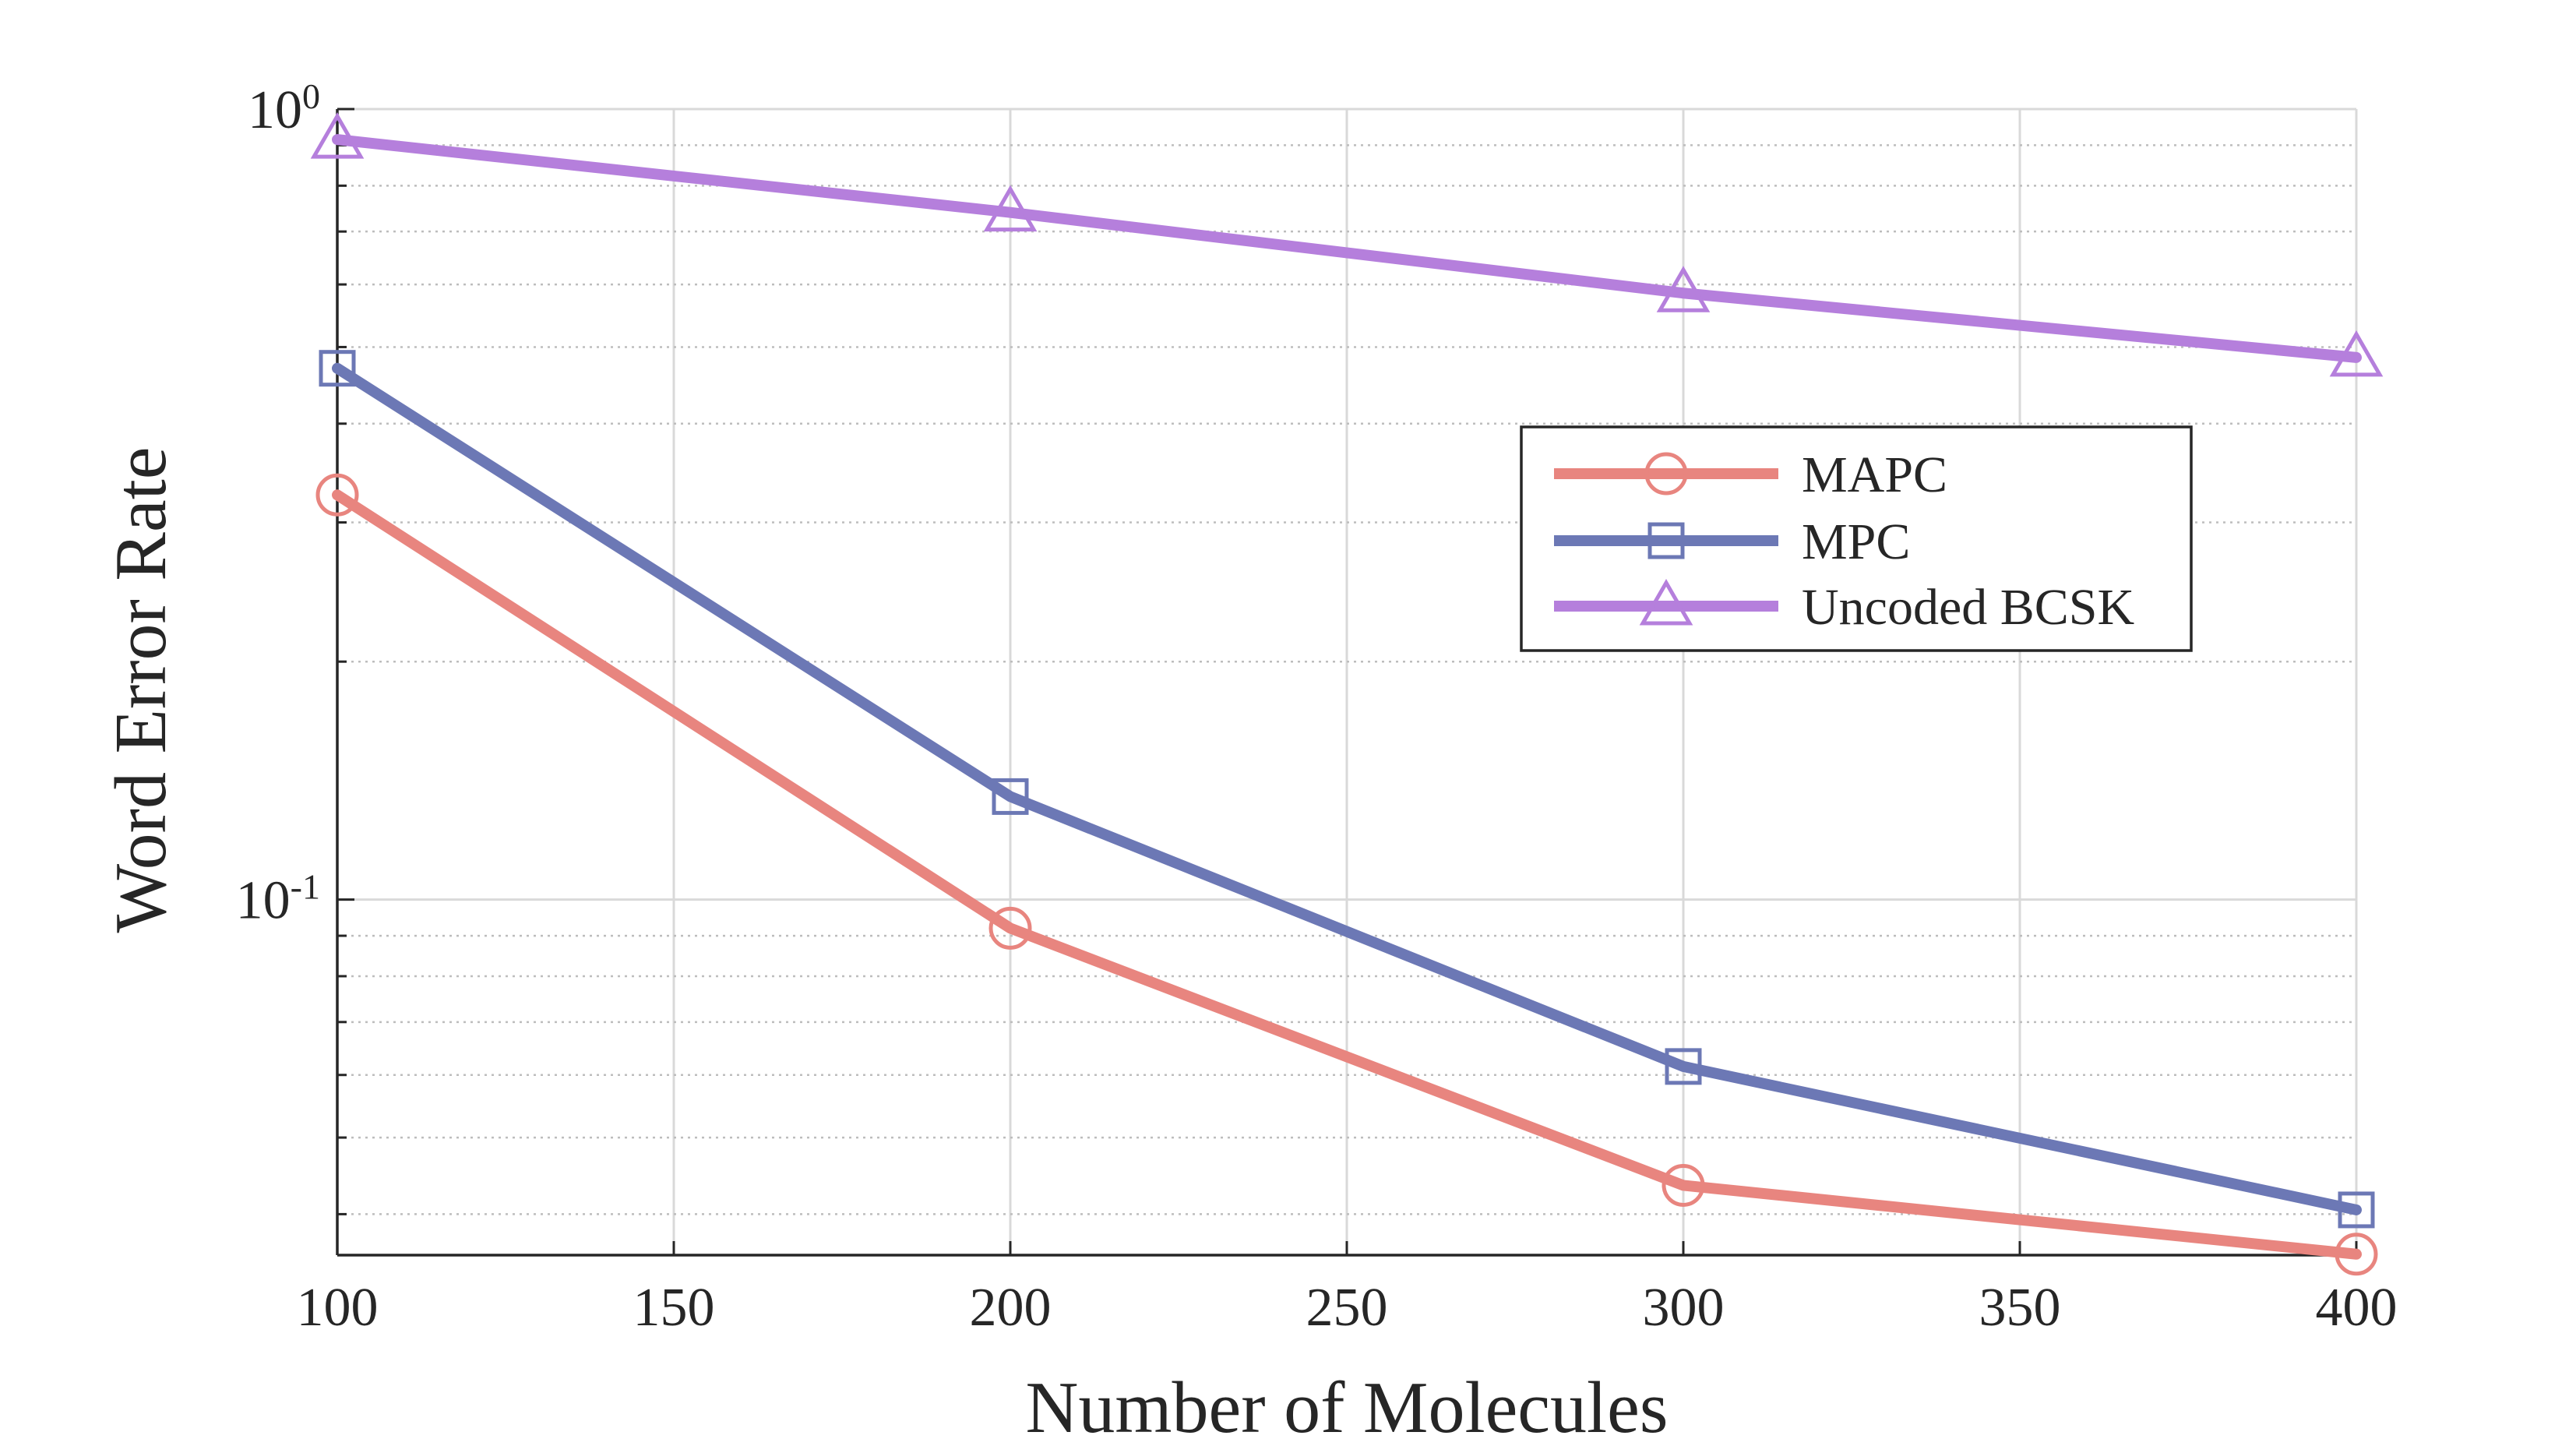 The height and width of the screenshot is (1439, 2576). What do you see at coordinates (338, 1308) in the screenshot?
I see `x-tick-label: 100` at bounding box center [338, 1308].